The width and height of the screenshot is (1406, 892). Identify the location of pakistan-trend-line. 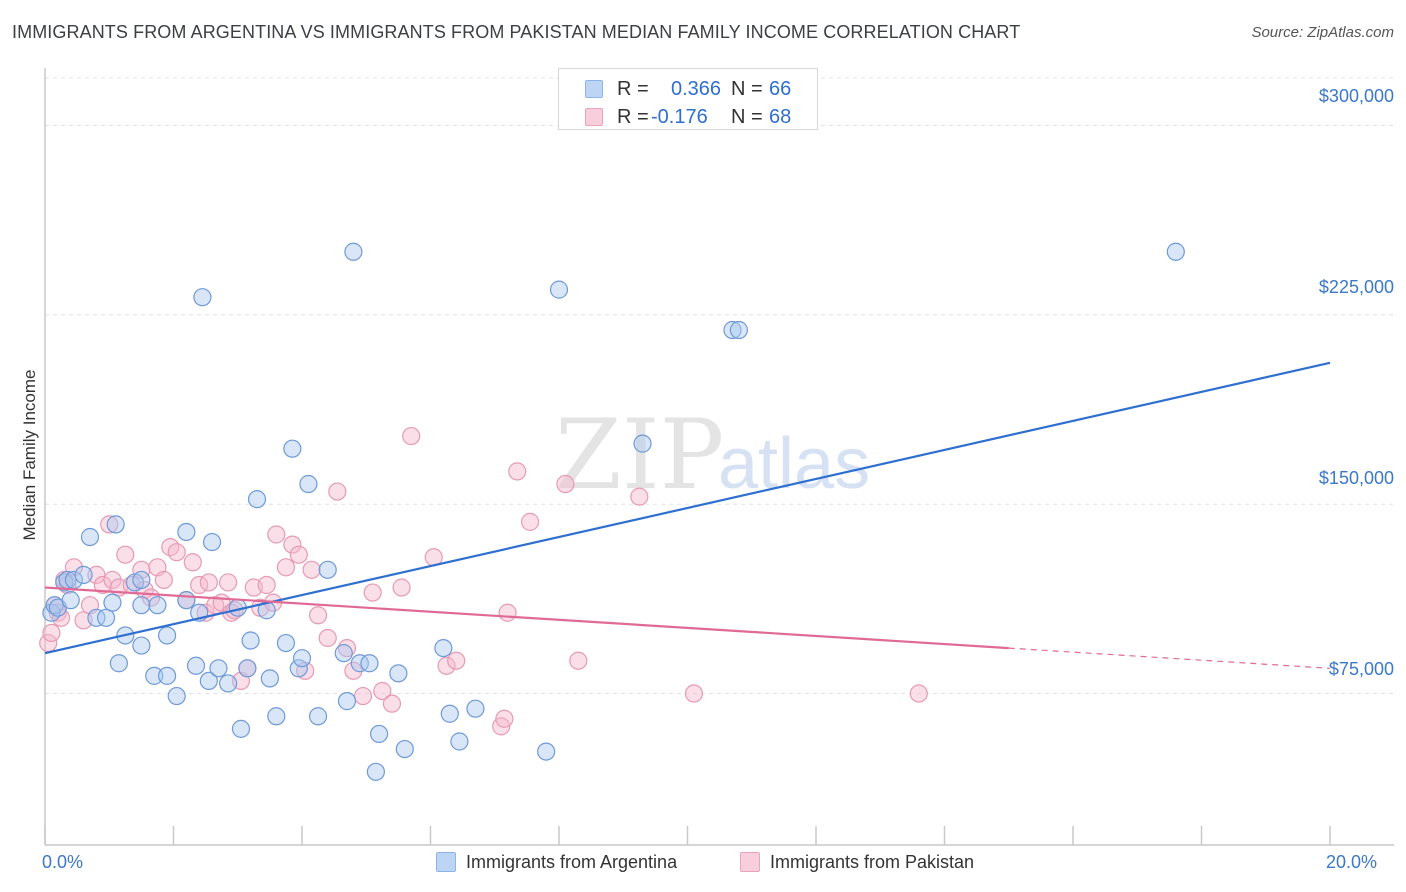
(526, 618).